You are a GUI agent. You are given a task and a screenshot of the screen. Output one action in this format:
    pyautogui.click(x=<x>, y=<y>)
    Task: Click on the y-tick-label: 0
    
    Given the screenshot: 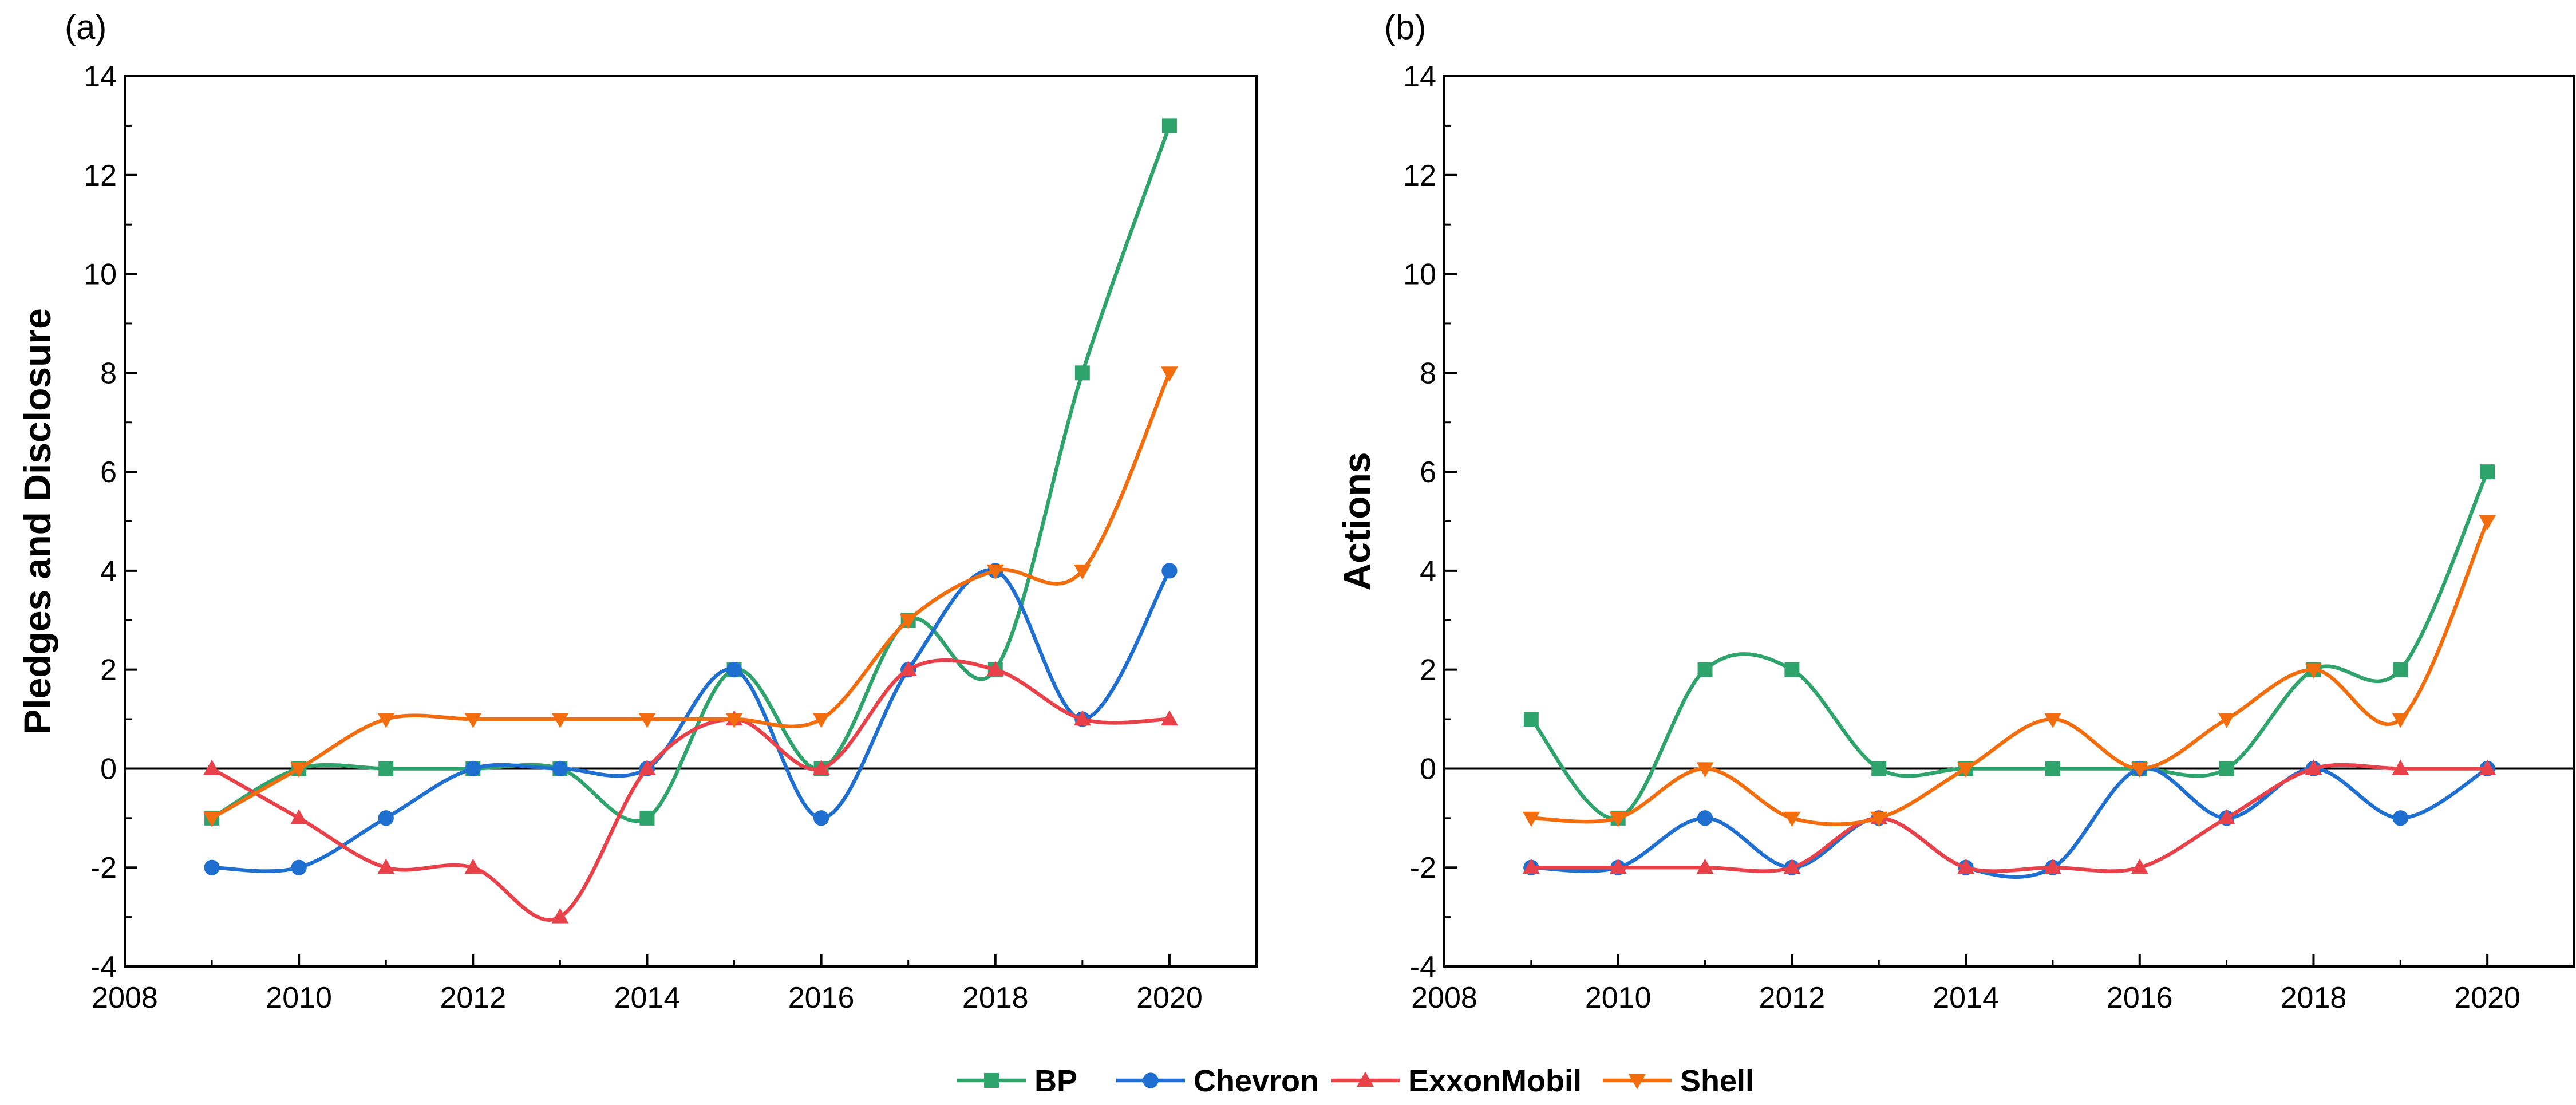 What is the action you would take?
    pyautogui.click(x=1428, y=769)
    